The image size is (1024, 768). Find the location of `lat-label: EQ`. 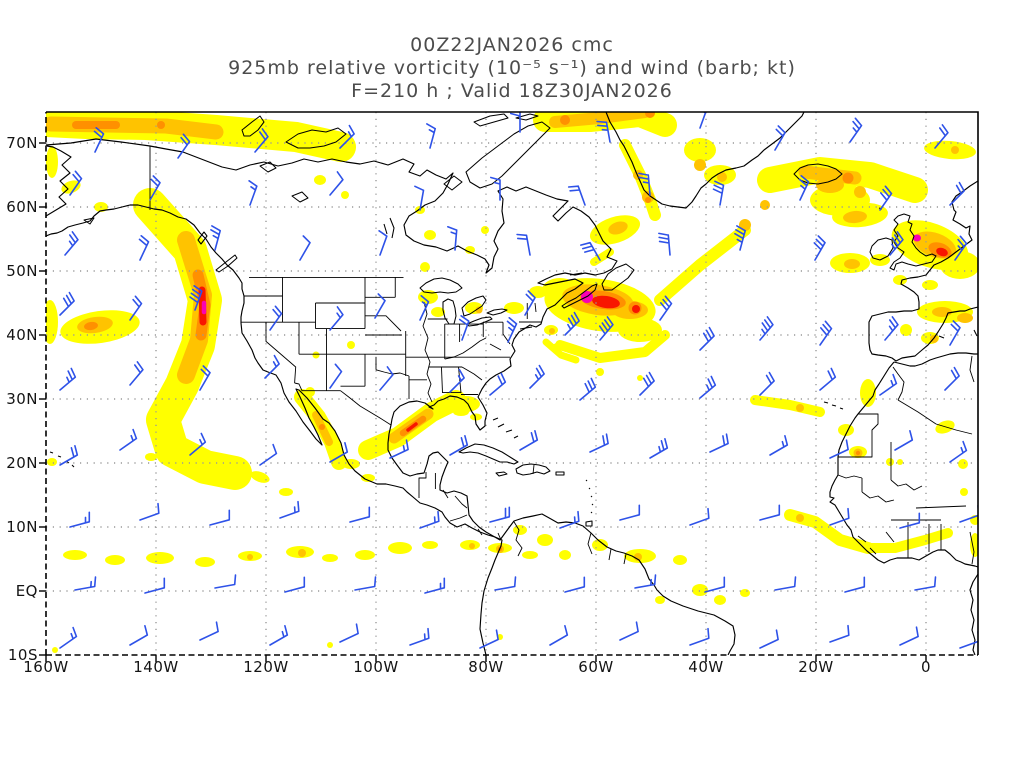

lat-label: EQ is located at coordinates (26, 591).